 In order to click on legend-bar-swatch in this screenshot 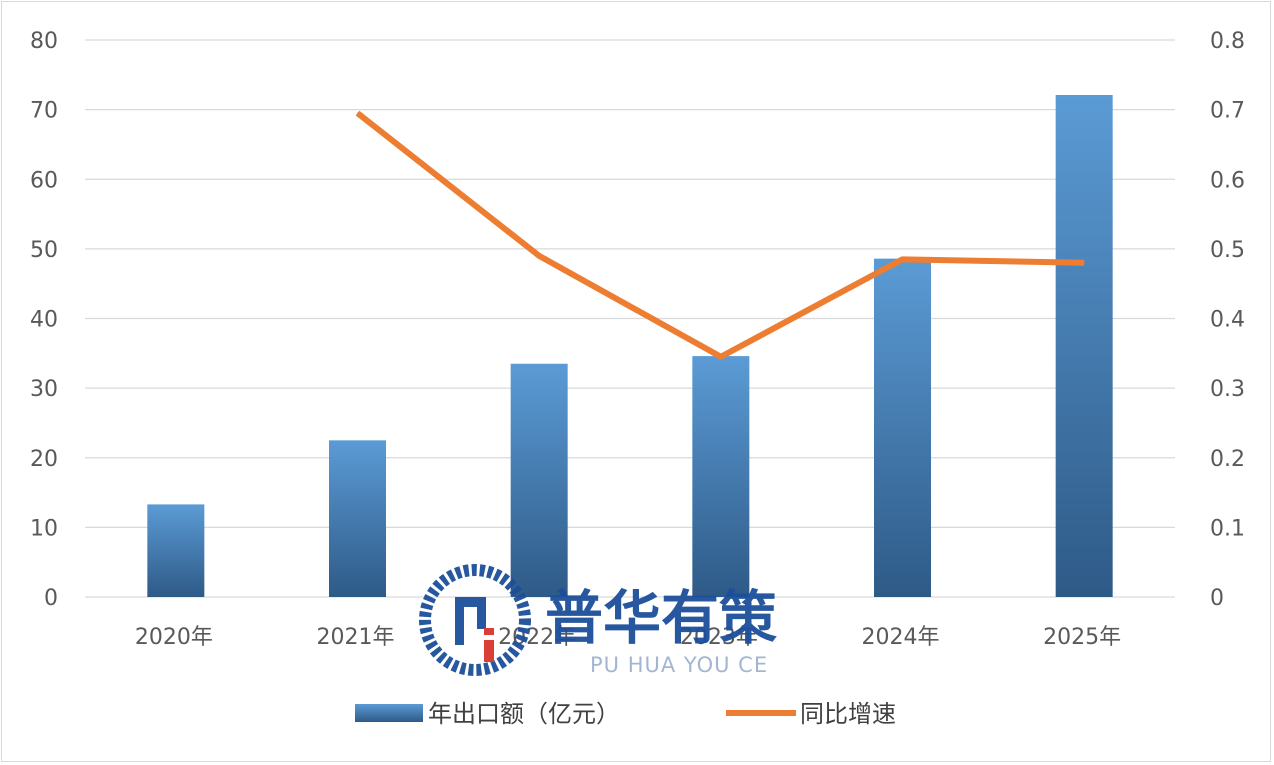, I will do `click(389, 713)`.